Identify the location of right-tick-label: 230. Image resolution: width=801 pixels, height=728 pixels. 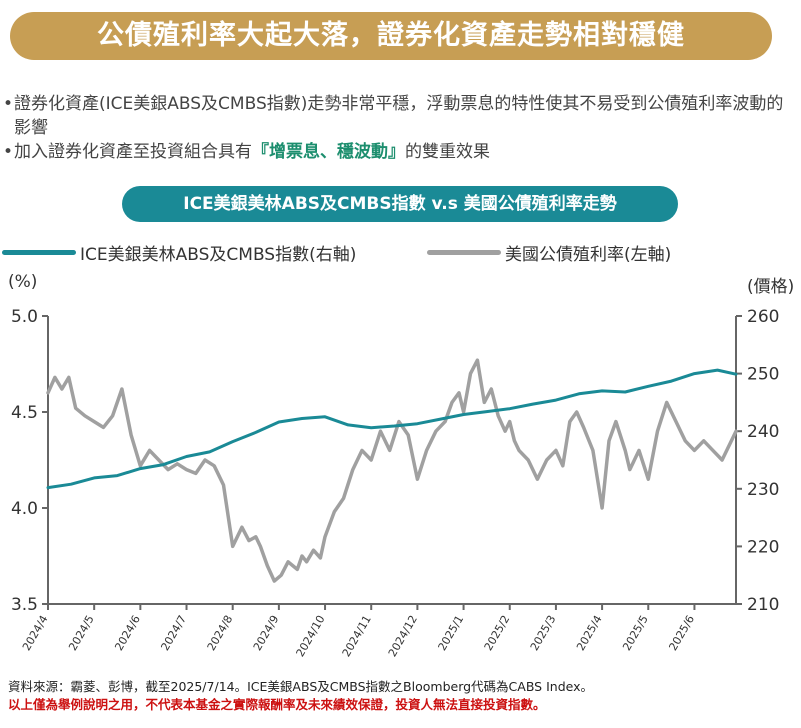
(763, 490).